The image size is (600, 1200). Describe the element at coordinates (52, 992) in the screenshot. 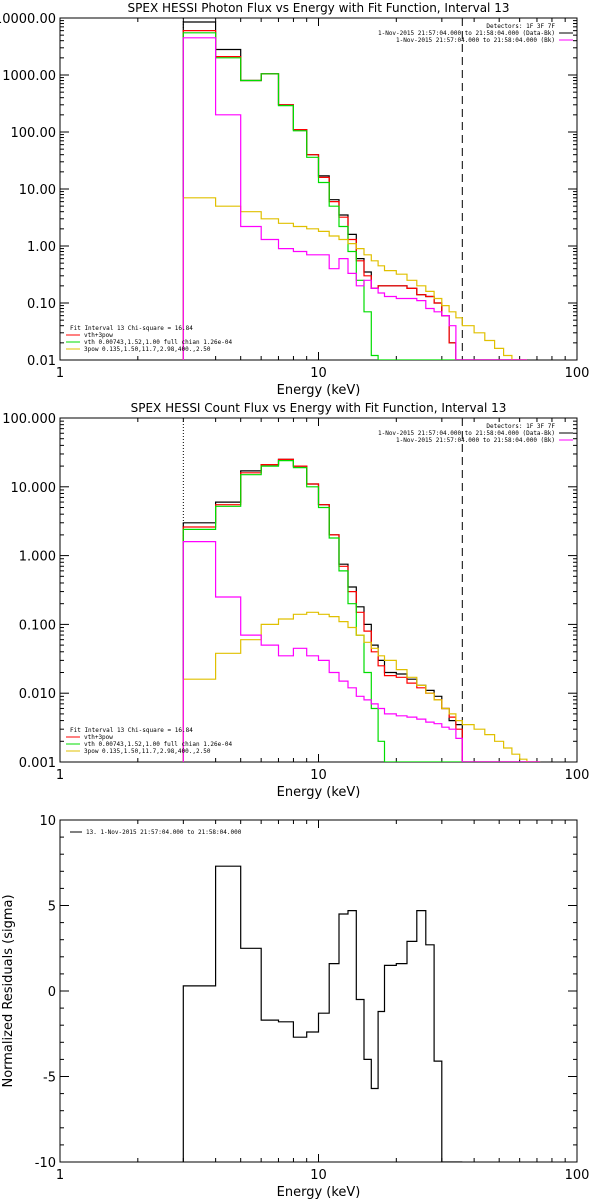

I see `y-tick-label: 0` at that location.